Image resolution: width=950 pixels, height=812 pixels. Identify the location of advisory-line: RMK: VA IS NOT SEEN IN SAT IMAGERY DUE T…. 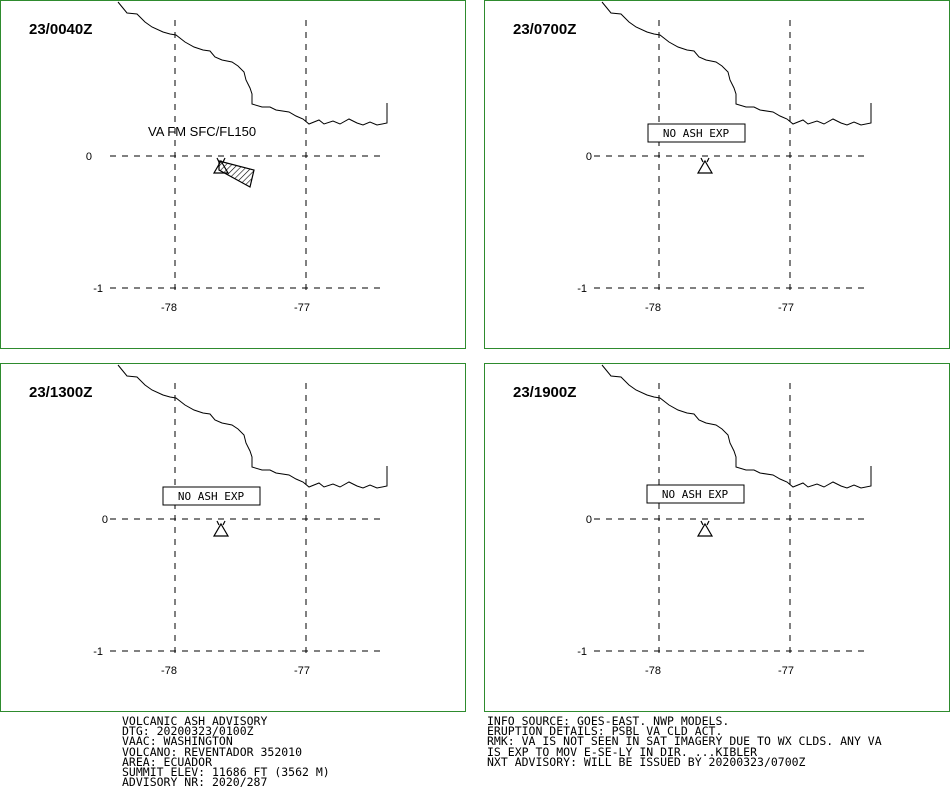
(684, 741).